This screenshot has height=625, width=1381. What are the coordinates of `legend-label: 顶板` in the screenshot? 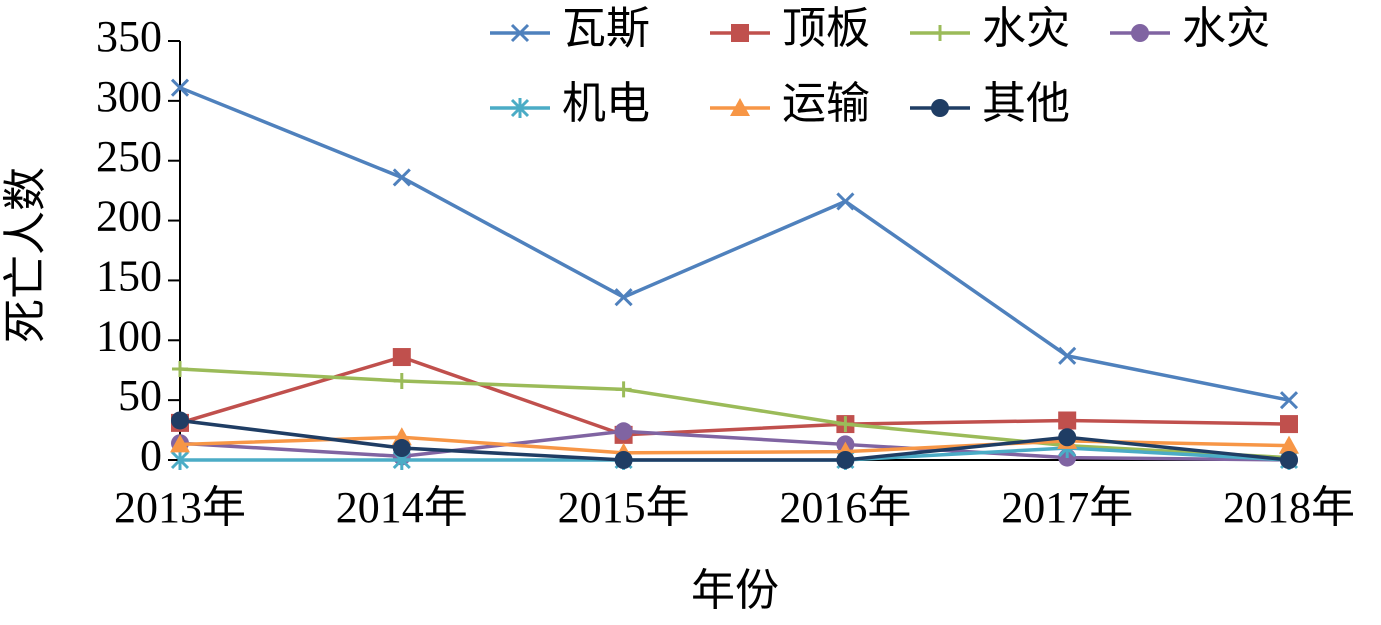 It's located at (826, 28).